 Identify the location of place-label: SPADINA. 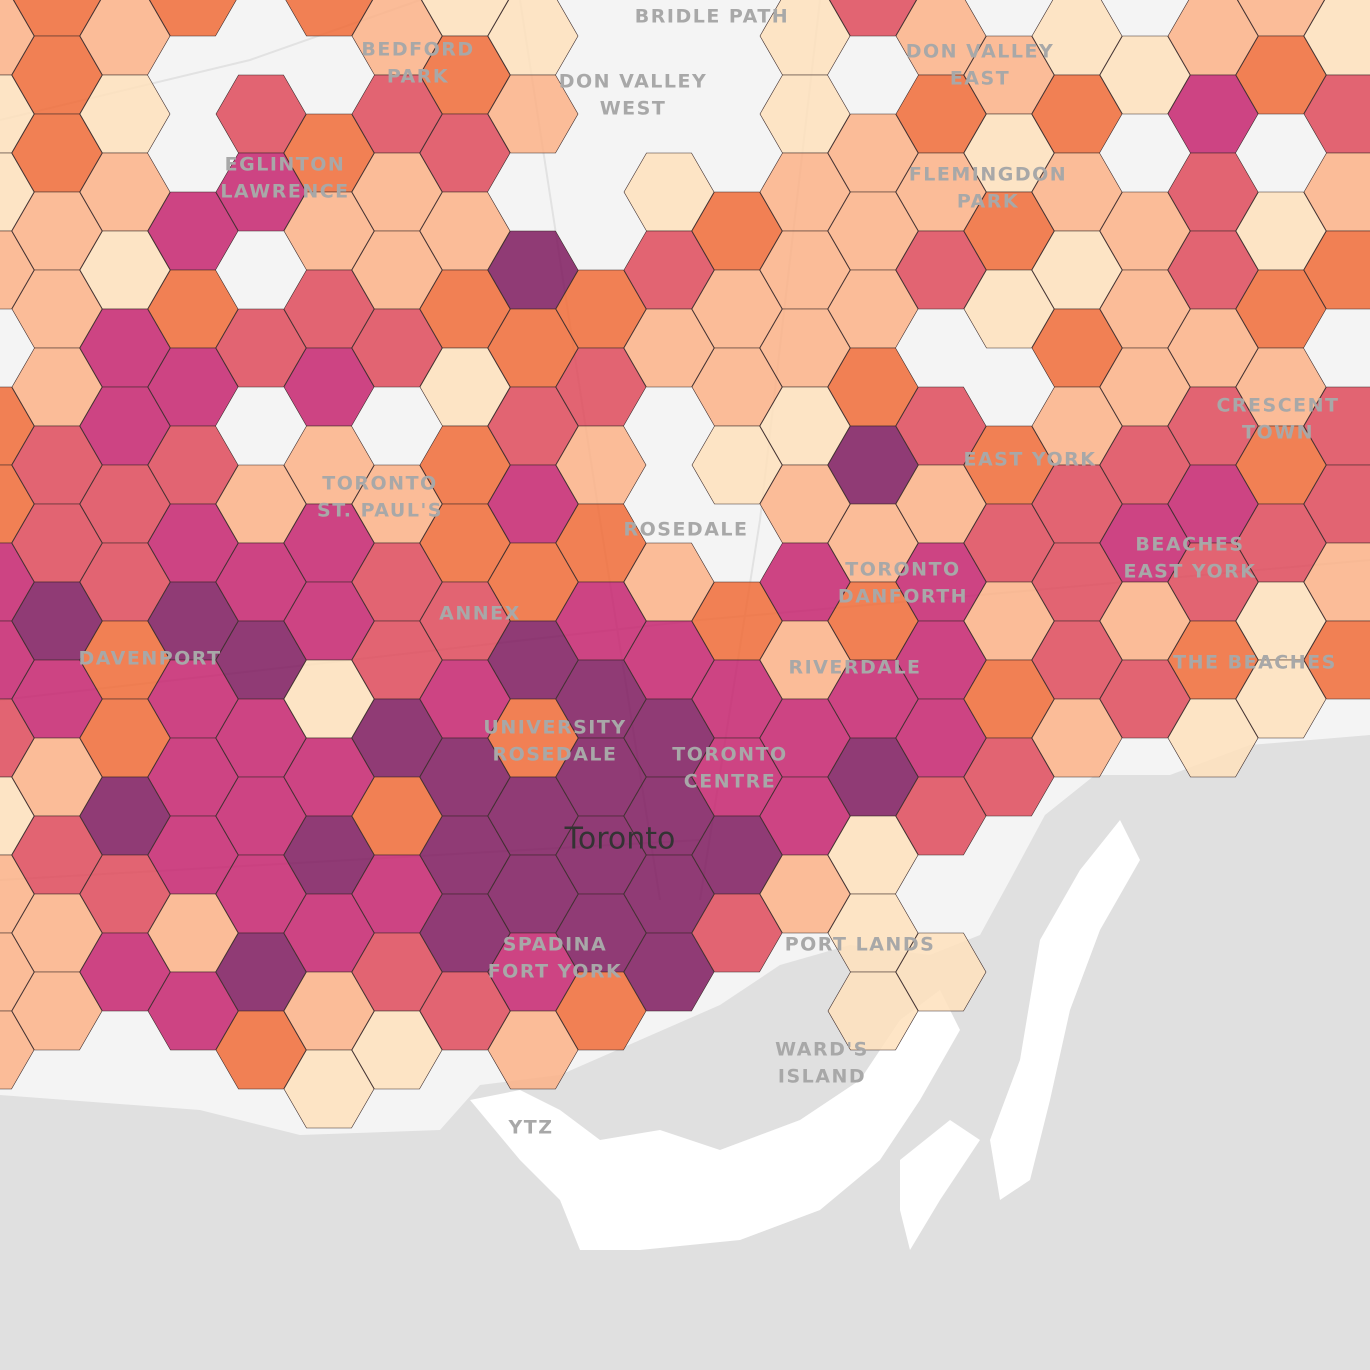
(555, 945).